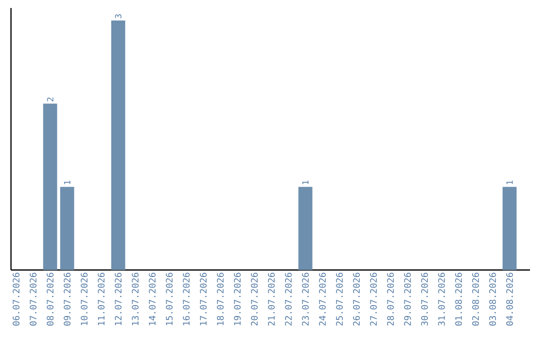 This screenshot has height=340, width=540. What do you see at coordinates (237, 299) in the screenshot?
I see `x-tick-label: 19.07.2026` at bounding box center [237, 299].